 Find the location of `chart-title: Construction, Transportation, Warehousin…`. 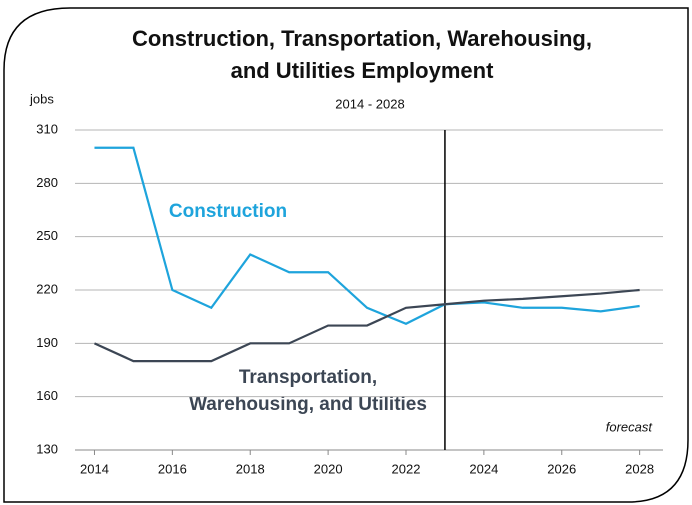

chart-title: Construction, Transportation, Warehousin… is located at coordinates (362, 38).